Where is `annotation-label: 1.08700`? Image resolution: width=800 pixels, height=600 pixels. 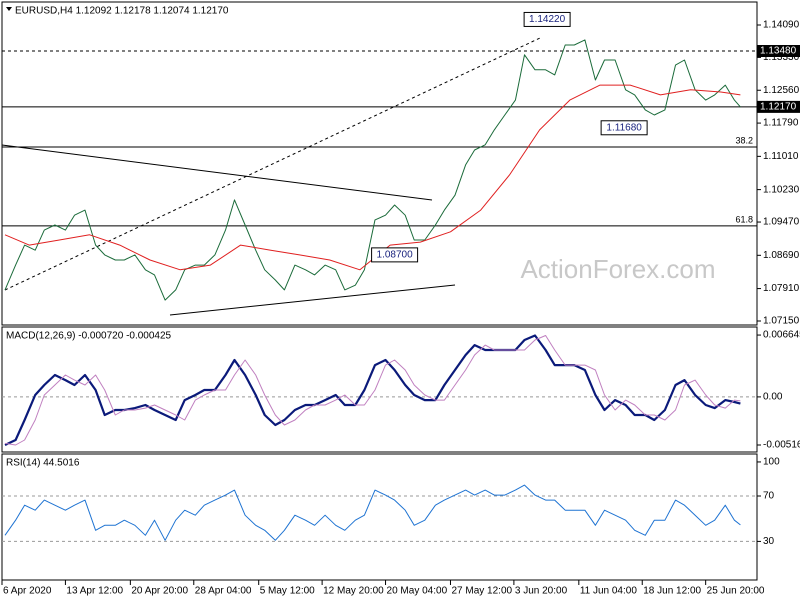 annotation-label: 1.08700 is located at coordinates (395, 255).